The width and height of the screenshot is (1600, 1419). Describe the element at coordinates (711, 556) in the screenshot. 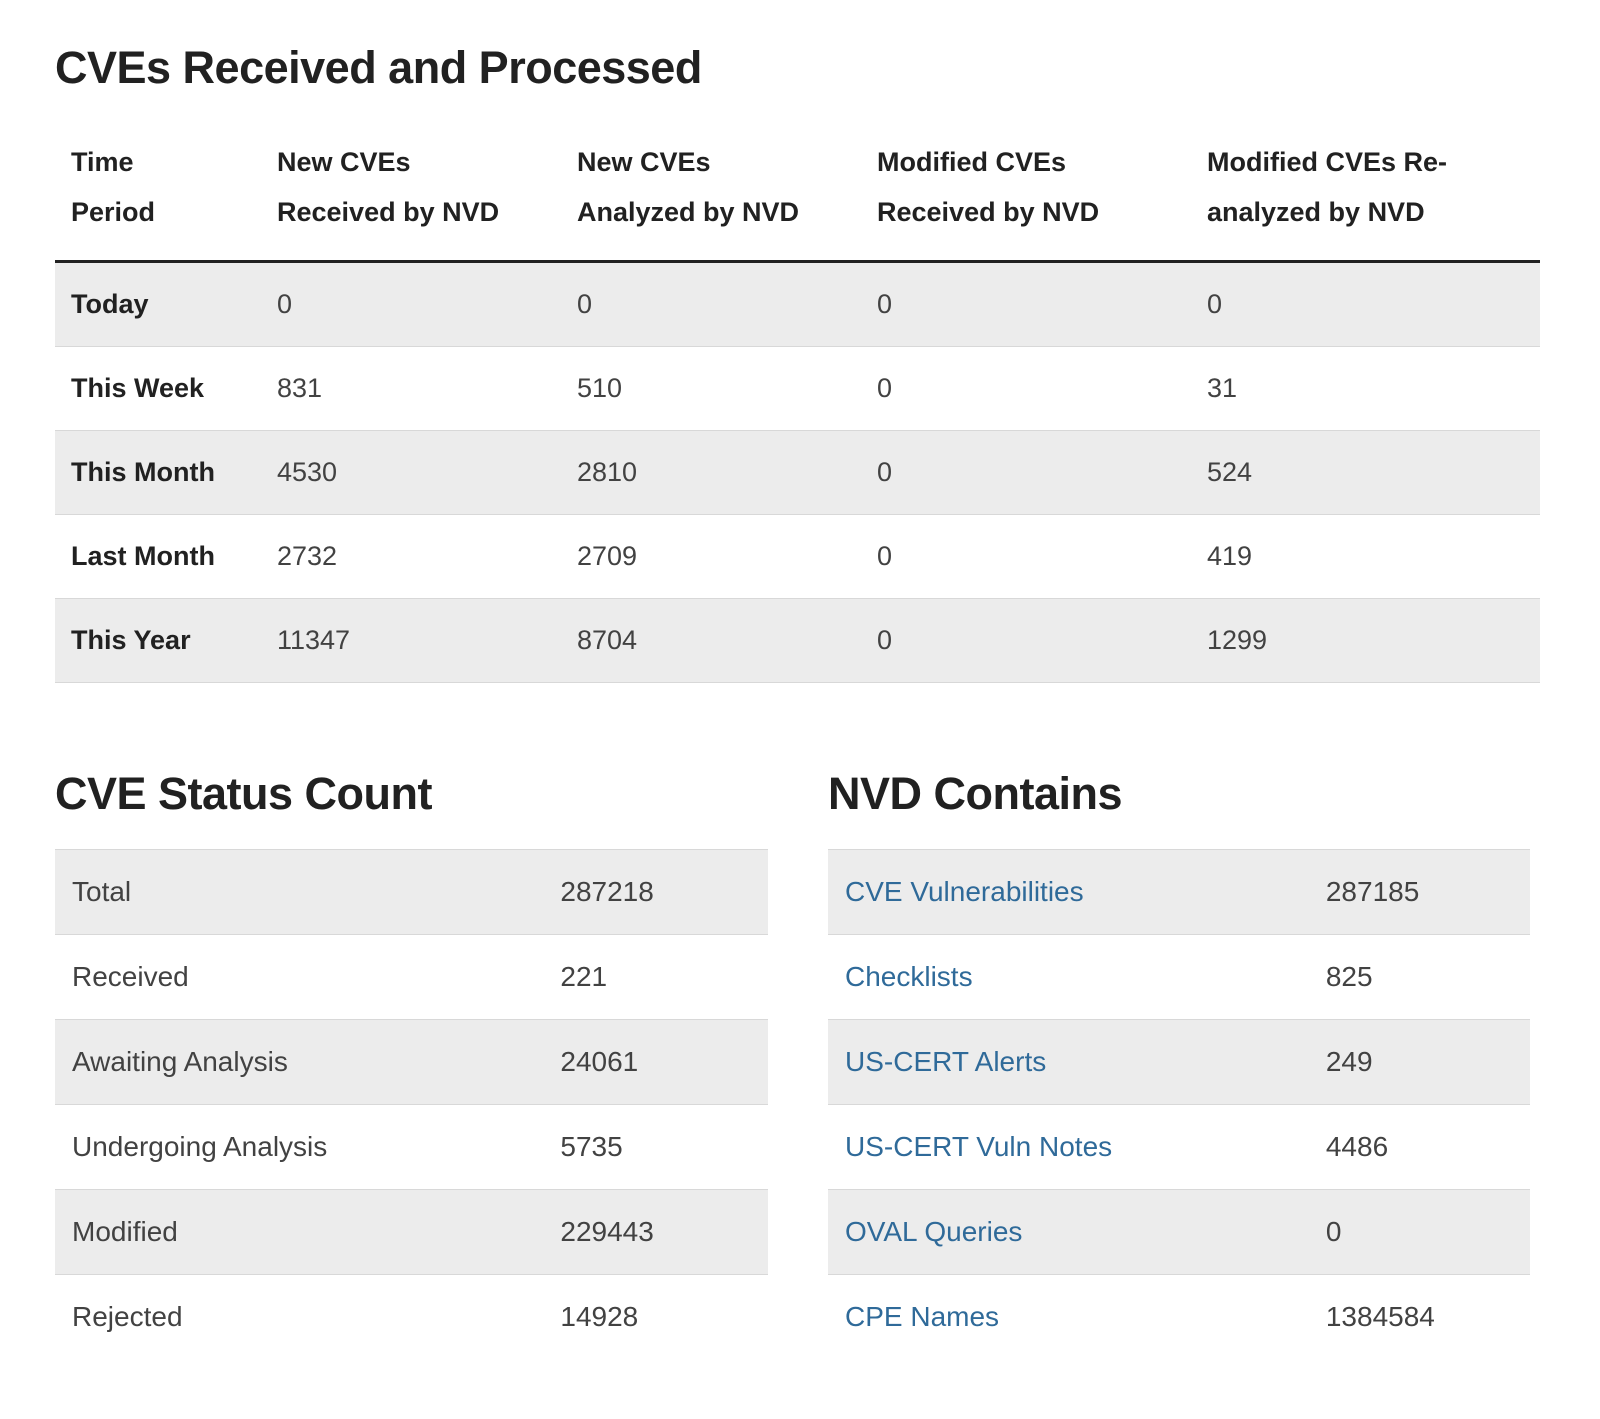

I see `table-cell: 2709` at that location.